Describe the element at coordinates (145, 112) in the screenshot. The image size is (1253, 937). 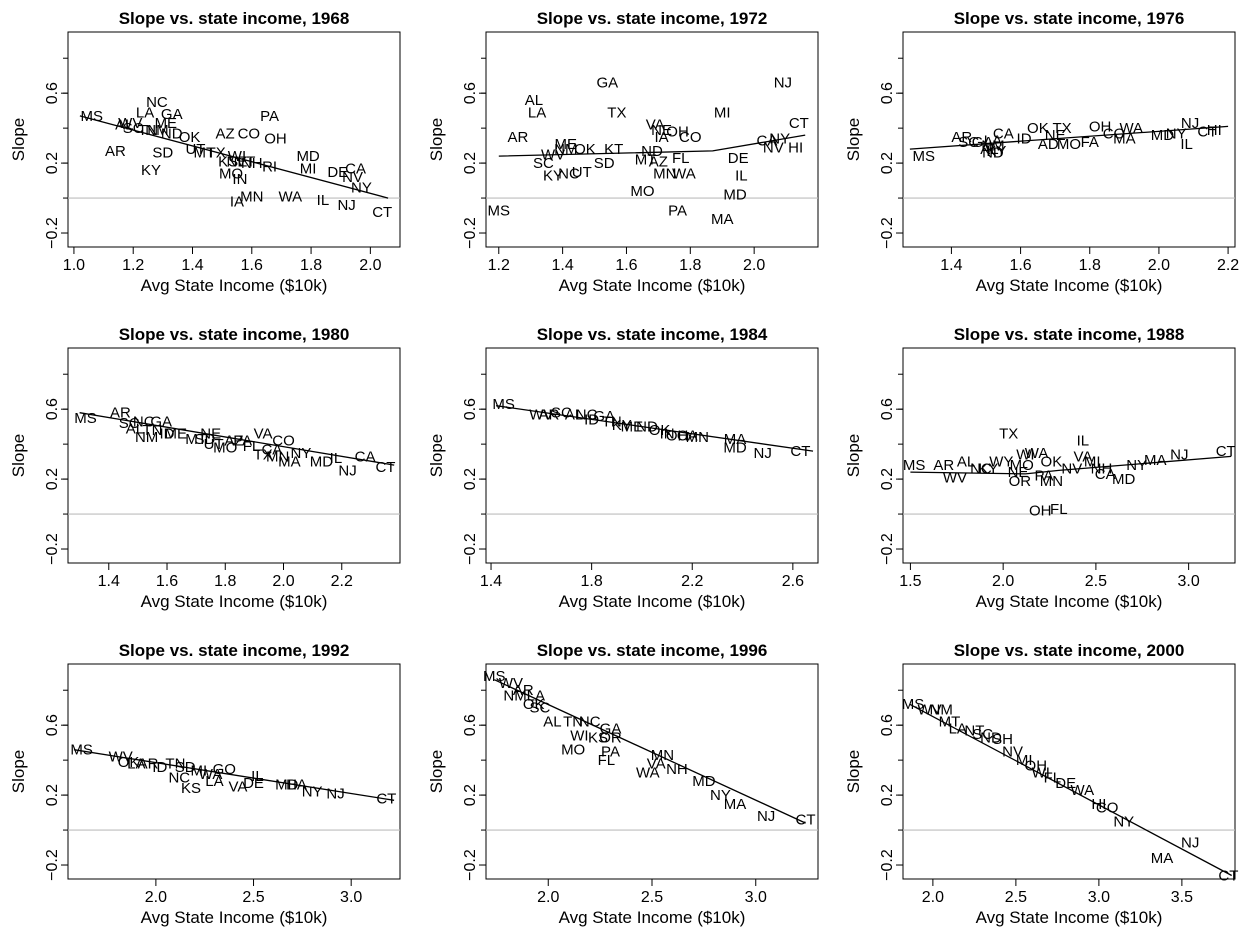
I see `state-point-label: LA` at that location.